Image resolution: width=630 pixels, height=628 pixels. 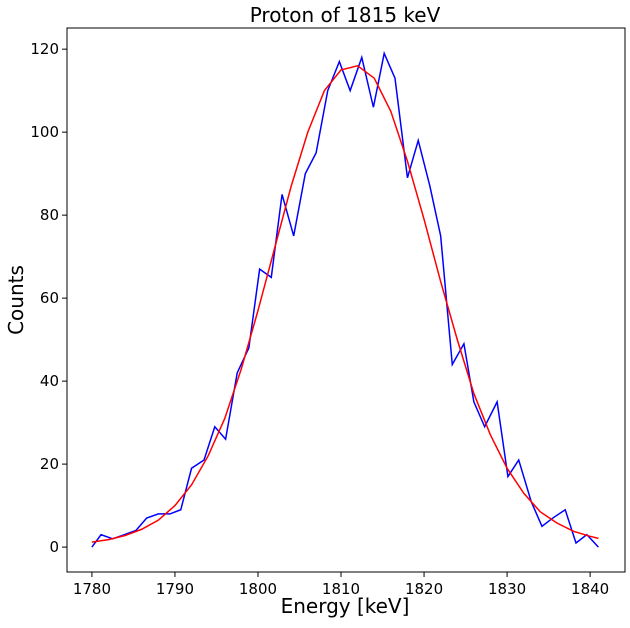 I want to click on chart-title: Proton of 1815 keV, so click(x=345, y=15).